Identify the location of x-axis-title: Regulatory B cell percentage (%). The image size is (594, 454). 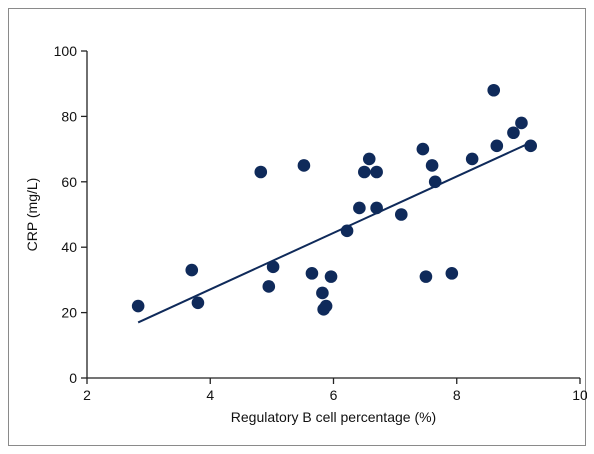
(333, 417).